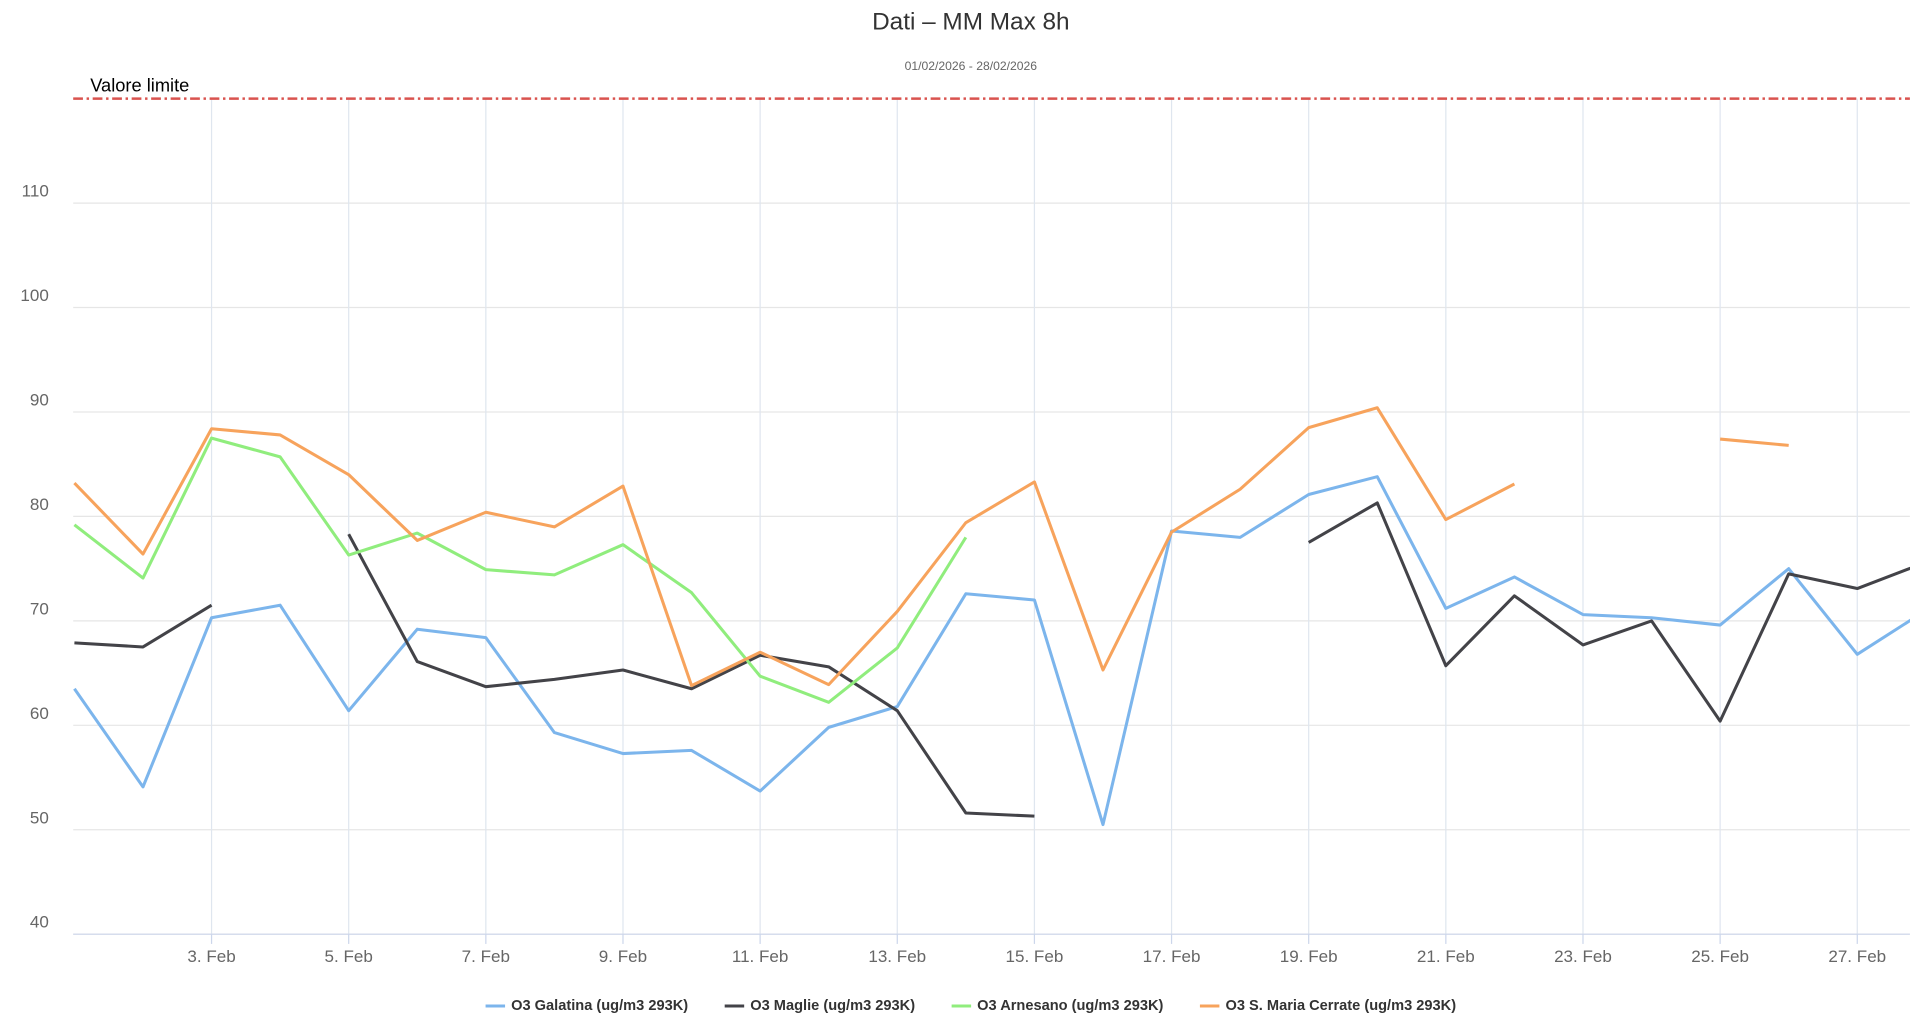 The height and width of the screenshot is (1017, 1910). I want to click on x-tick-label: 13. Feb, so click(897, 956).